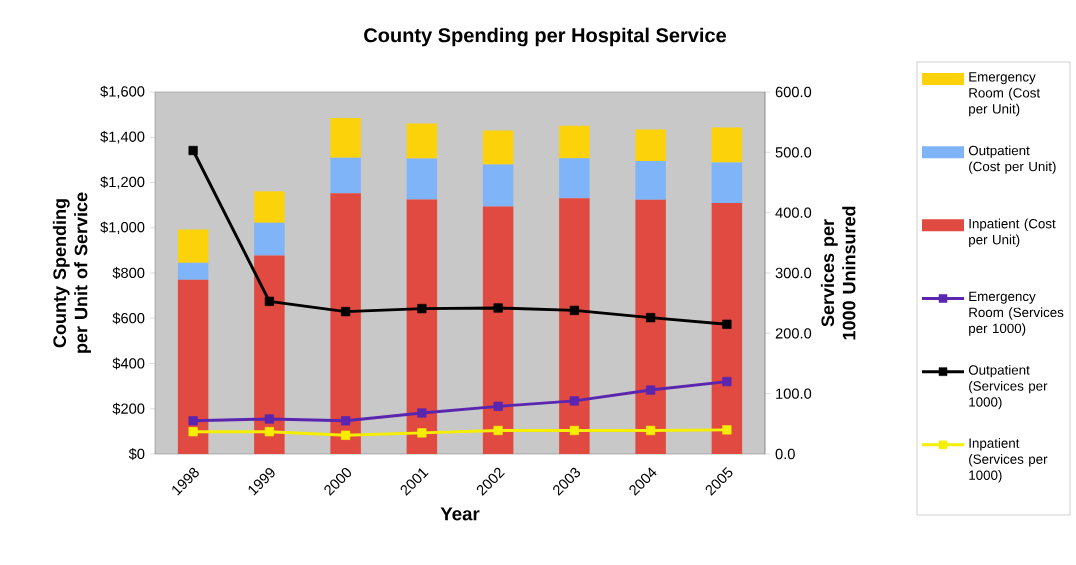 The height and width of the screenshot is (565, 1076). I want to click on y-tick-label: $400, so click(128, 363).